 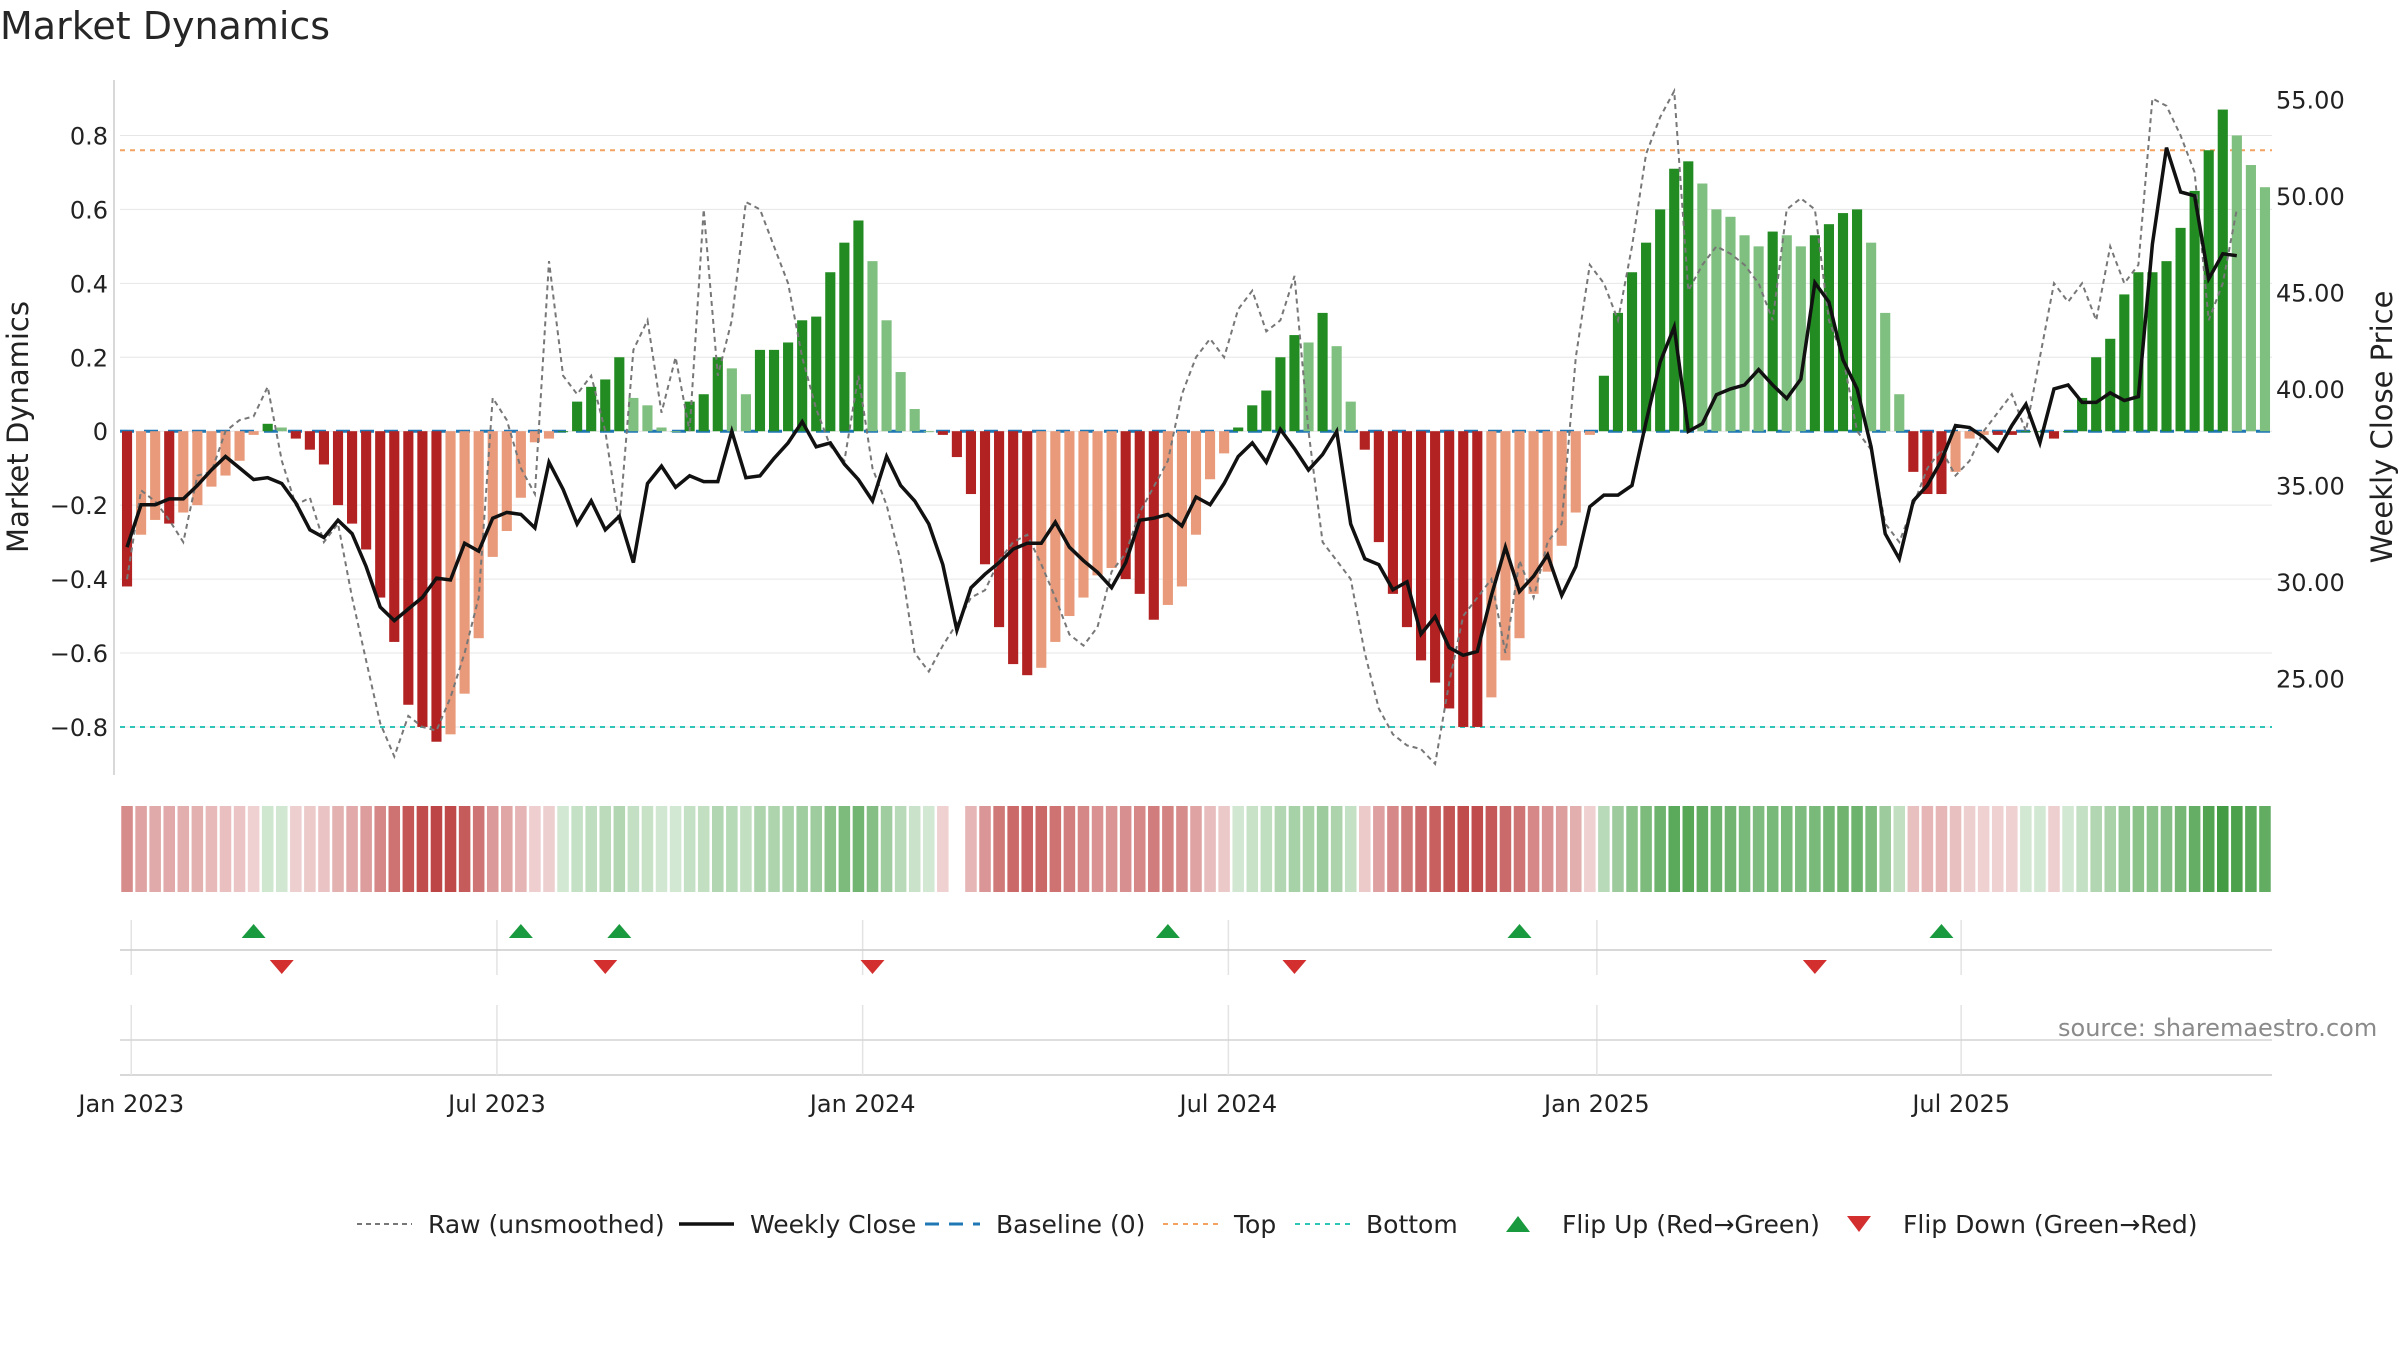 I want to click on x-tick-label: Jul 2024, so click(x=1228, y=1104).